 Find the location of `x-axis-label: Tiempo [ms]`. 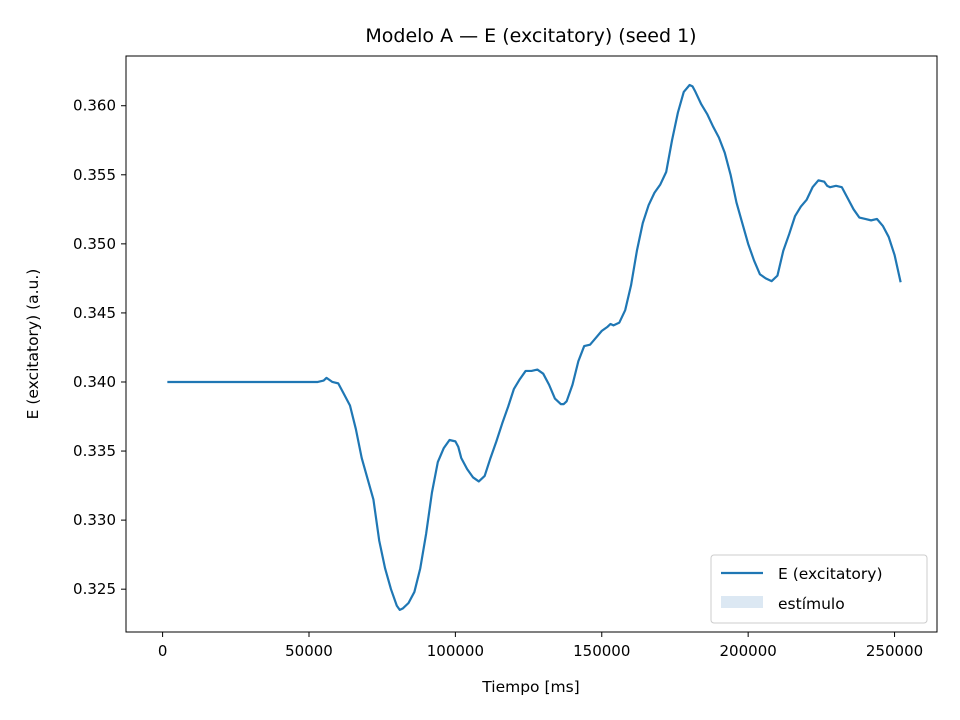

x-axis-label: Tiempo [ms] is located at coordinates (530, 687).